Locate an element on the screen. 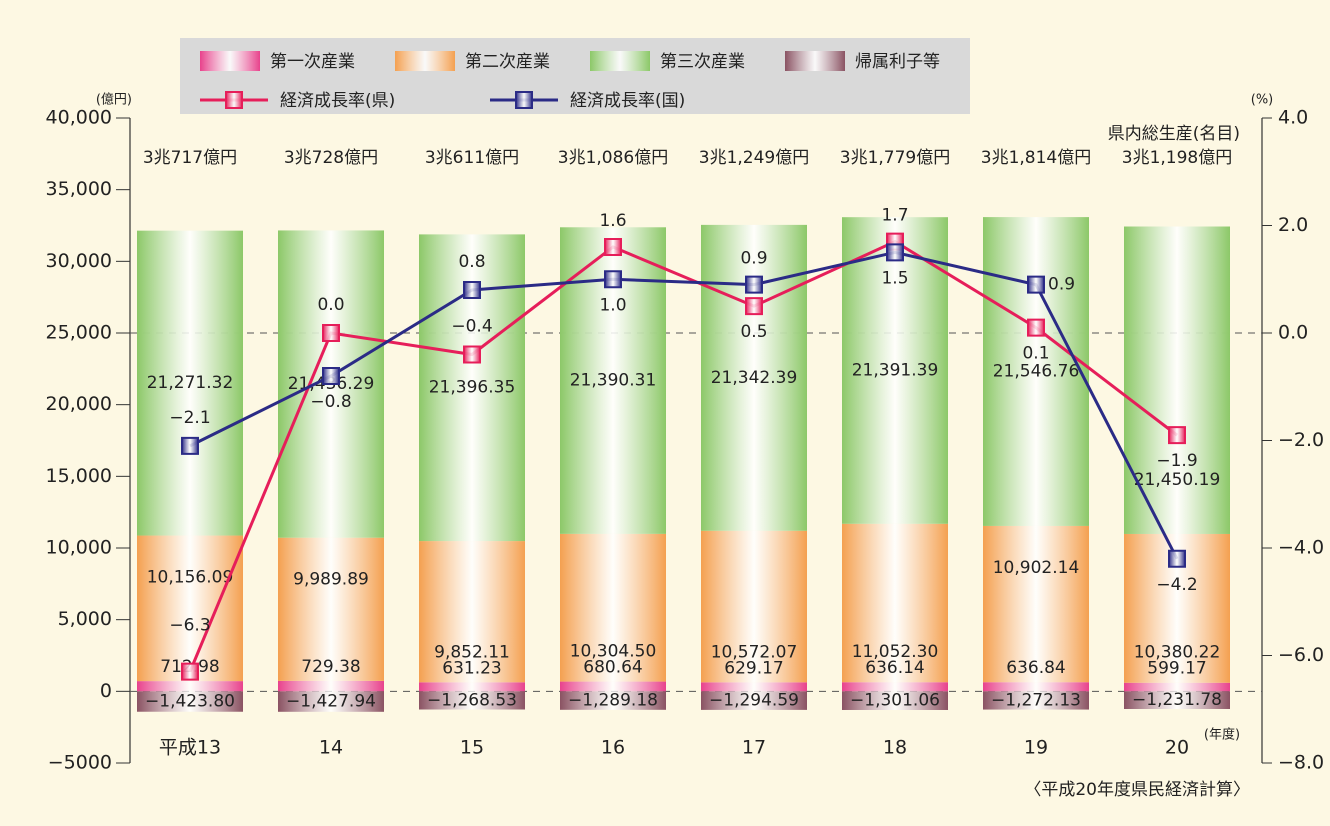 Image resolution: width=1330 pixels, height=826 pixels. value-label: −1,427.94 is located at coordinates (331, 702).